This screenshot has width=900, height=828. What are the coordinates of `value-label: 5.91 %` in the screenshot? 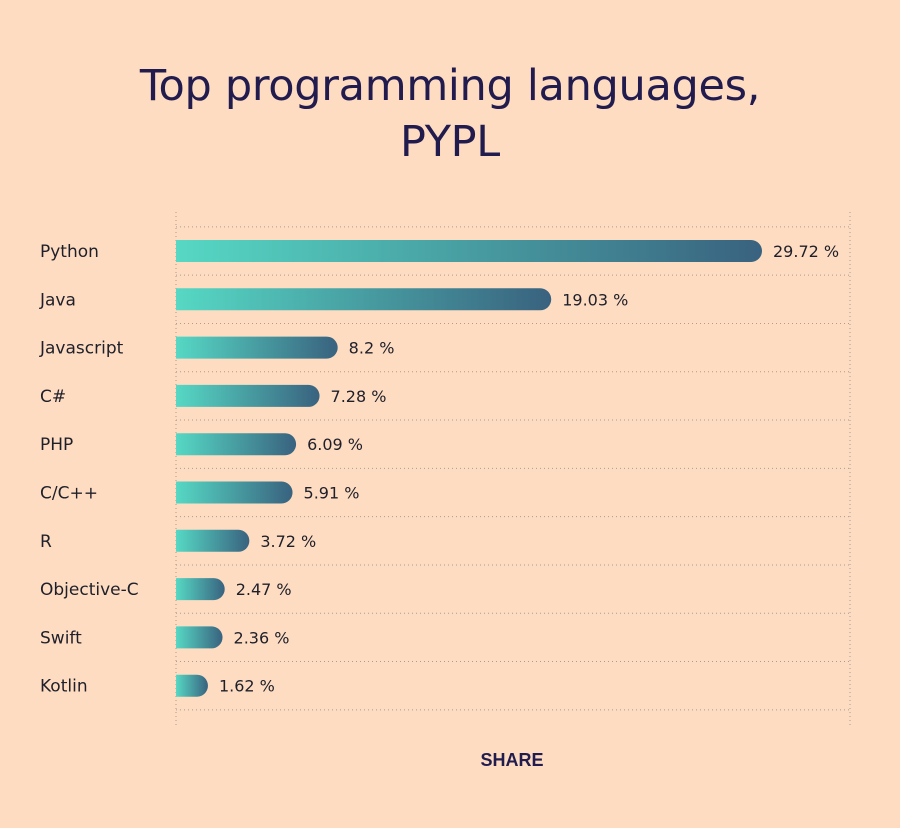 It's located at (332, 493).